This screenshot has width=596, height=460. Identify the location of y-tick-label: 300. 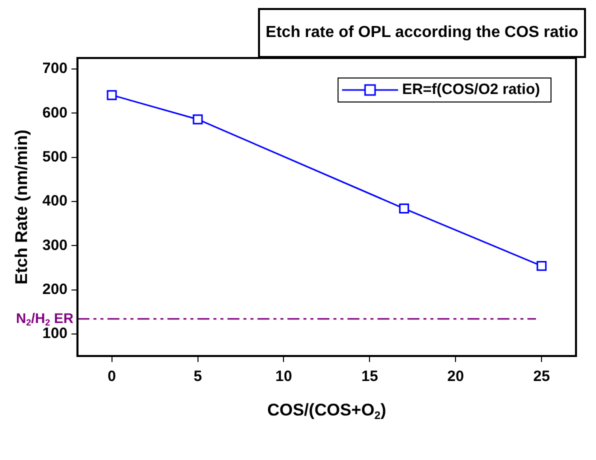
(55, 245).